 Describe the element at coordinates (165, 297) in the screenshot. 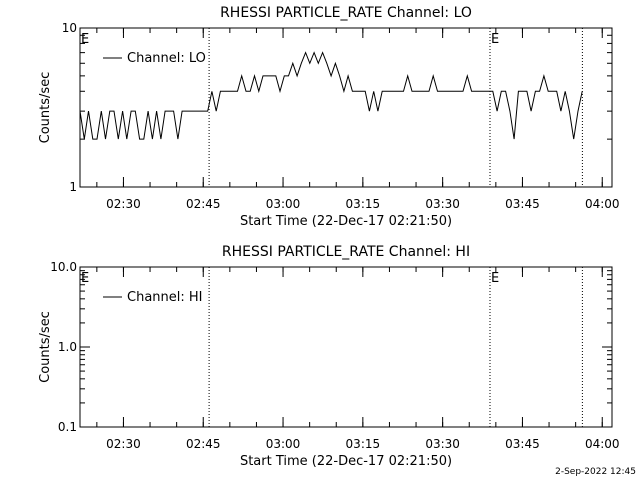

I see `legend-label: Channel: HI` at that location.